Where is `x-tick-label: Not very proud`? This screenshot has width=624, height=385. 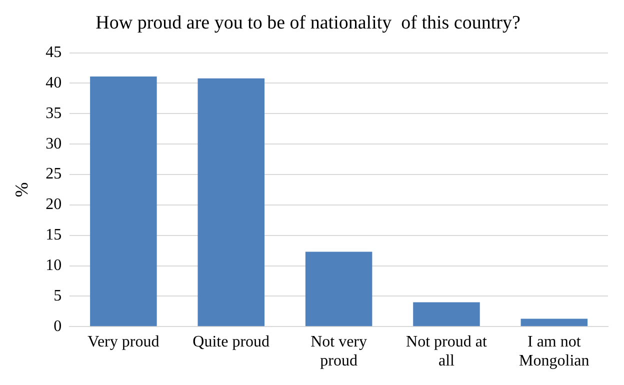 x-tick-label: Not very proud is located at coordinates (339, 351).